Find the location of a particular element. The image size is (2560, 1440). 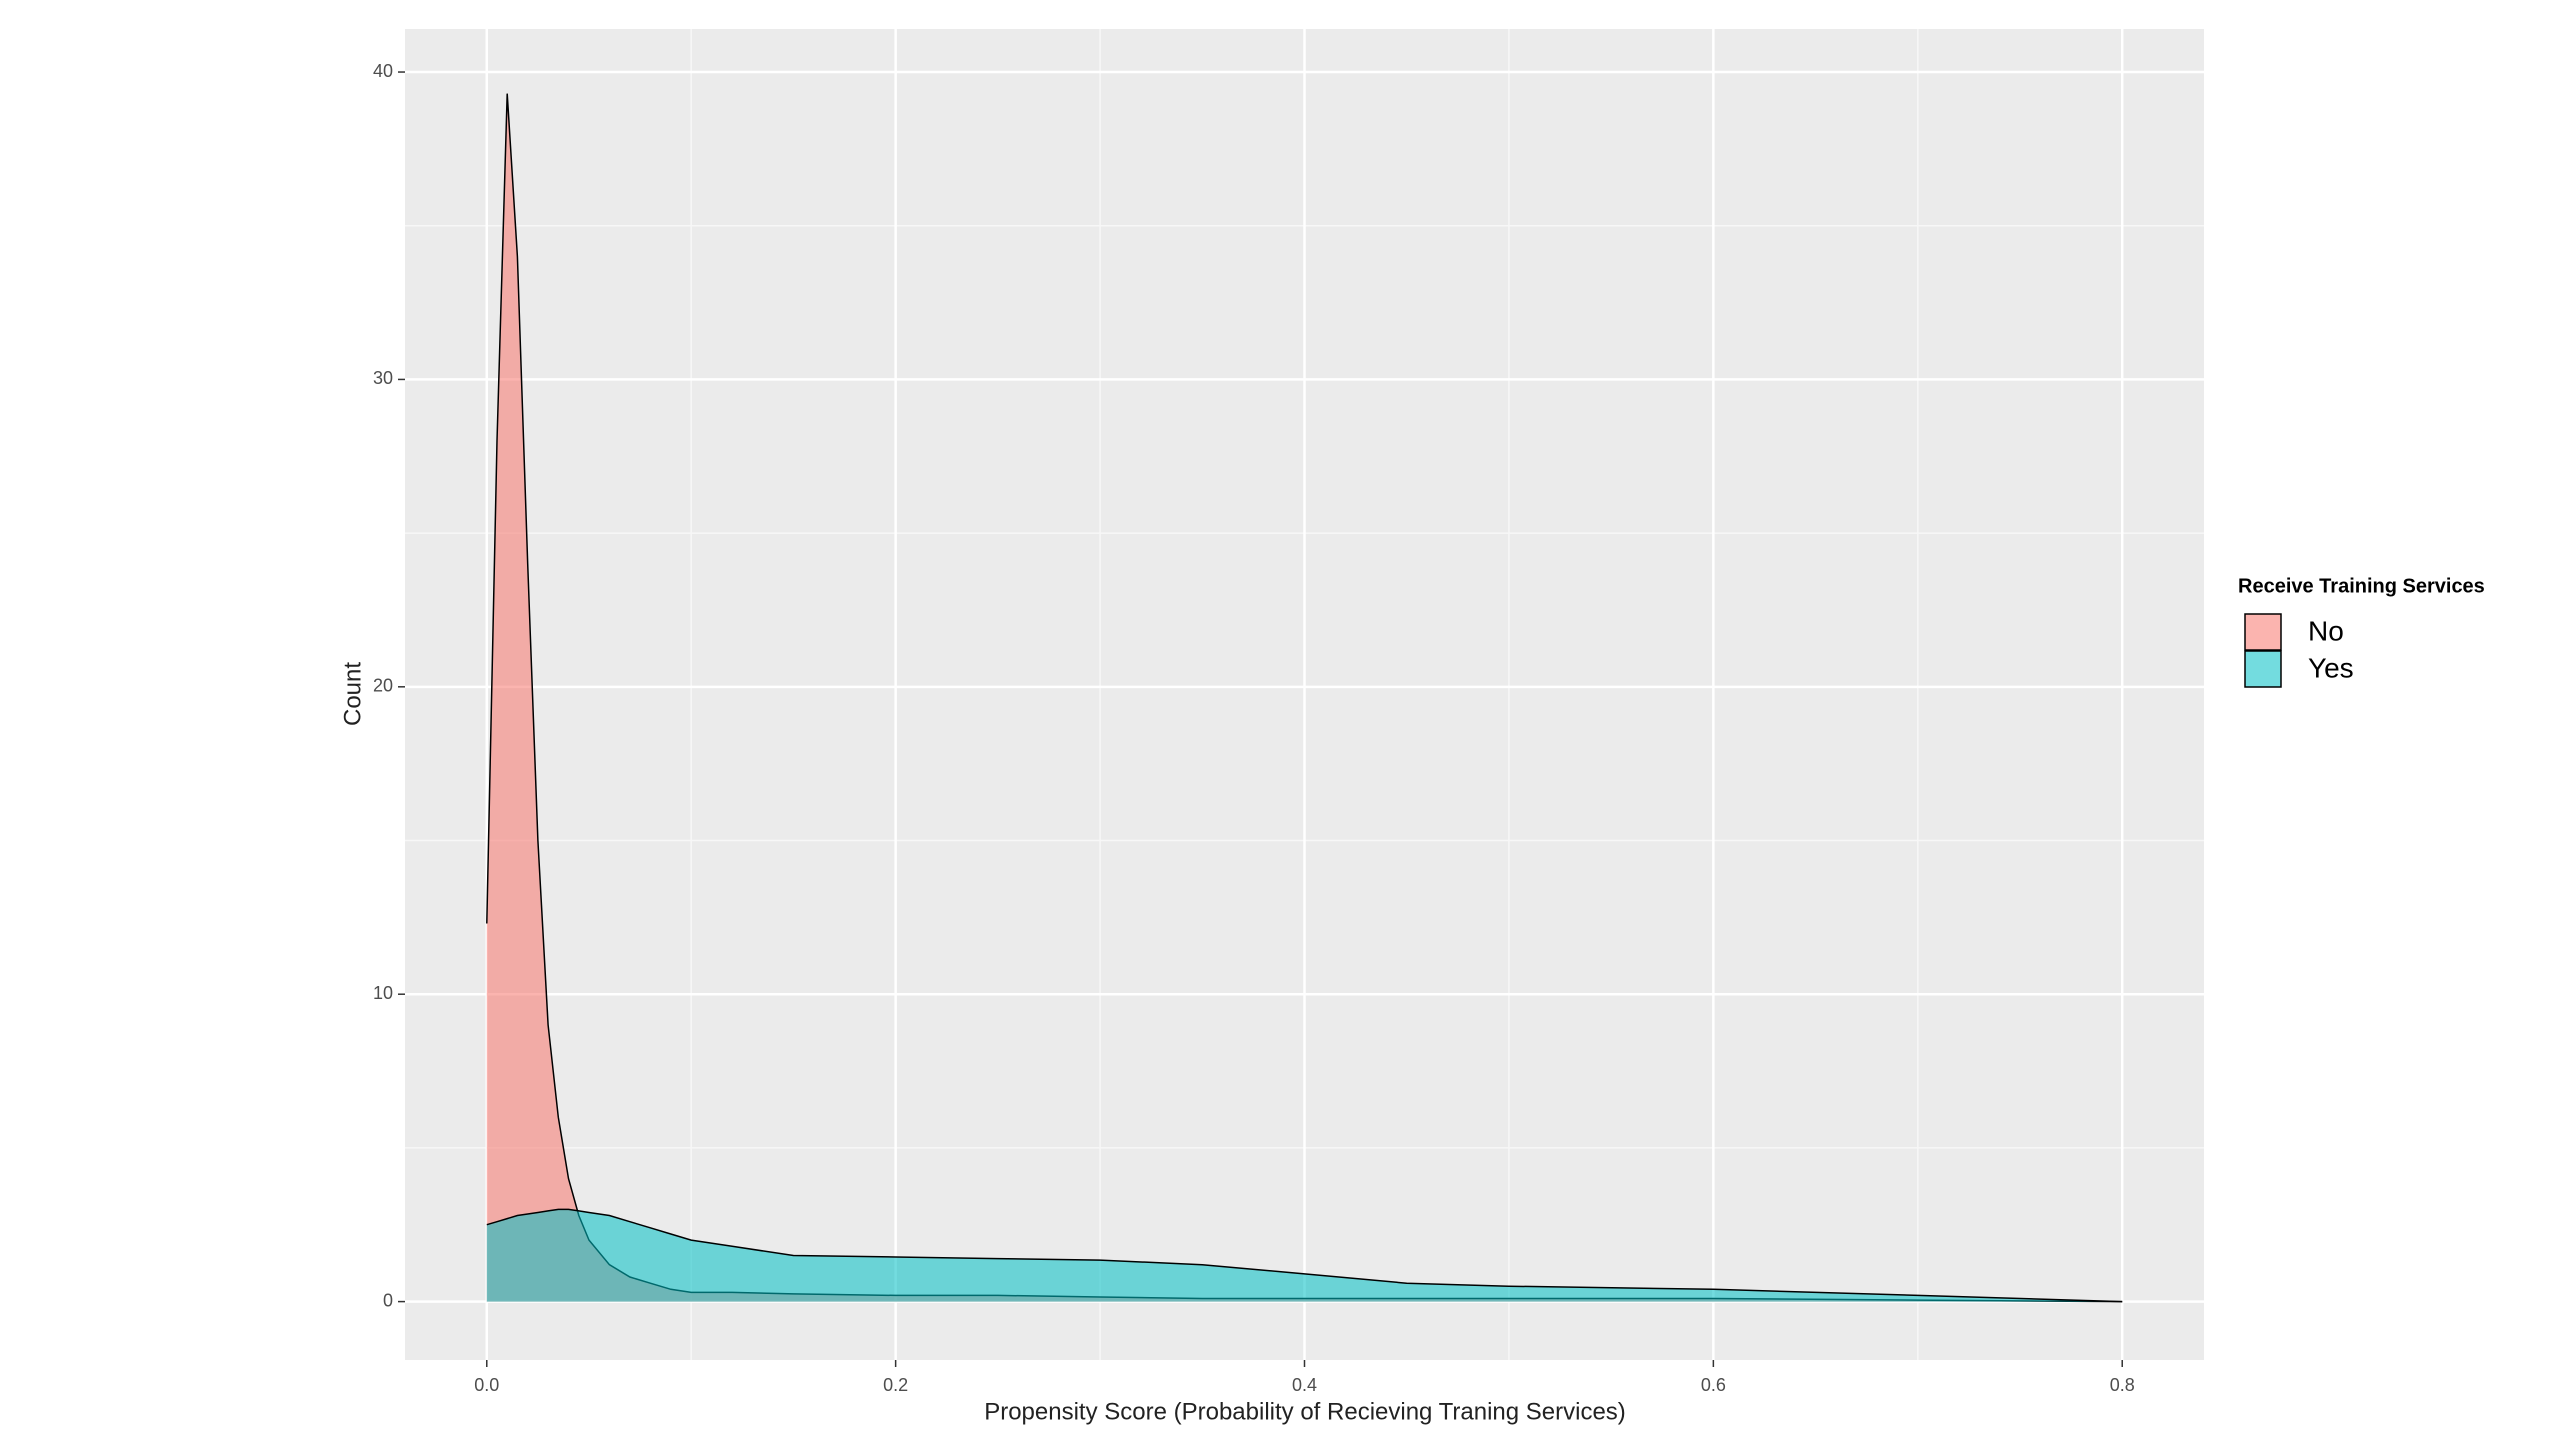

y-tick-label: 0 is located at coordinates (388, 1300).